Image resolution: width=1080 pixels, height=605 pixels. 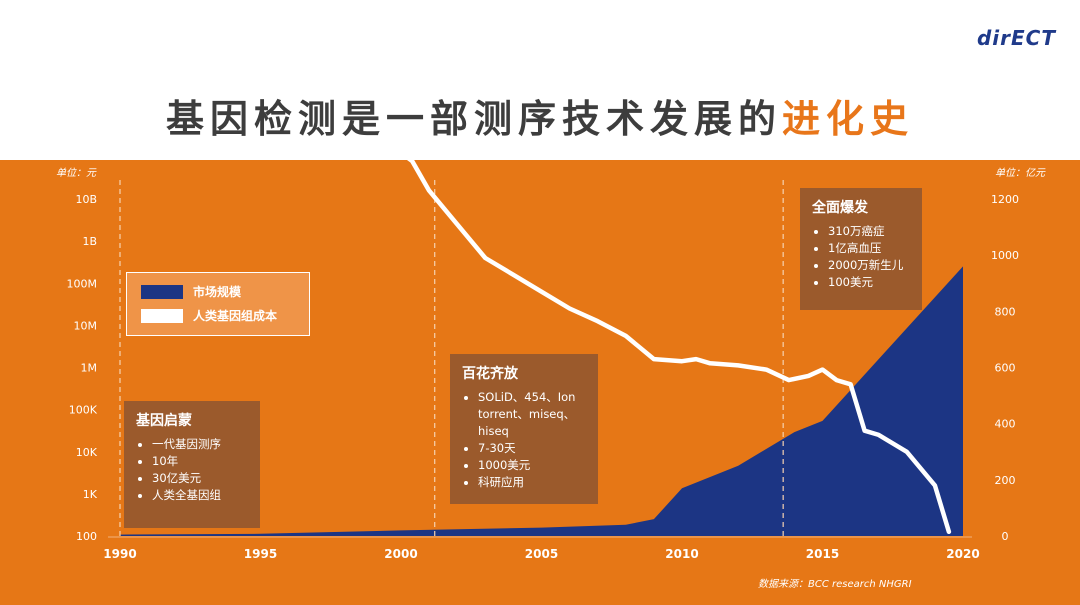 What do you see at coordinates (1005, 255) in the screenshot?
I see `y-right-tick-1000: 1000` at bounding box center [1005, 255].